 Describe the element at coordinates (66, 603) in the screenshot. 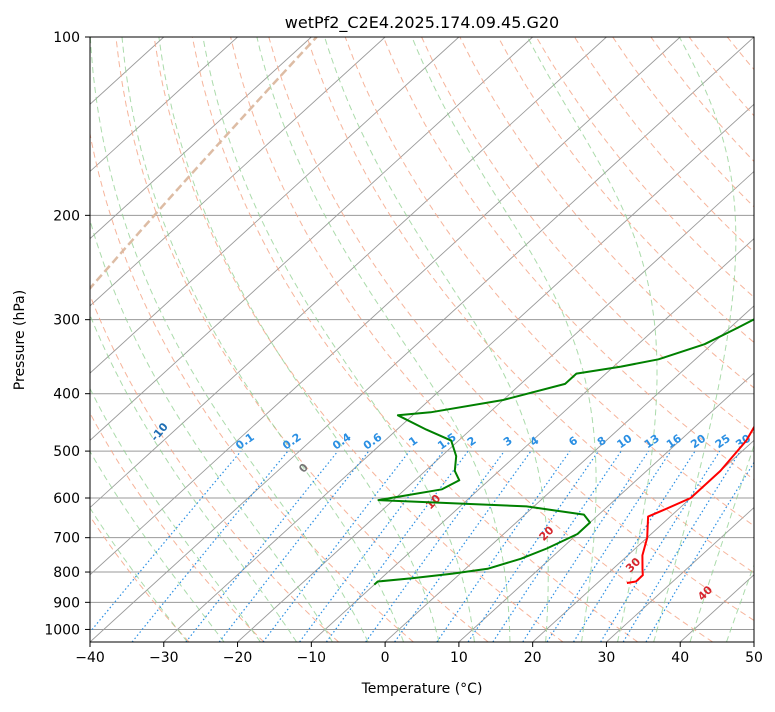

I see `y-tick-label: 900` at that location.